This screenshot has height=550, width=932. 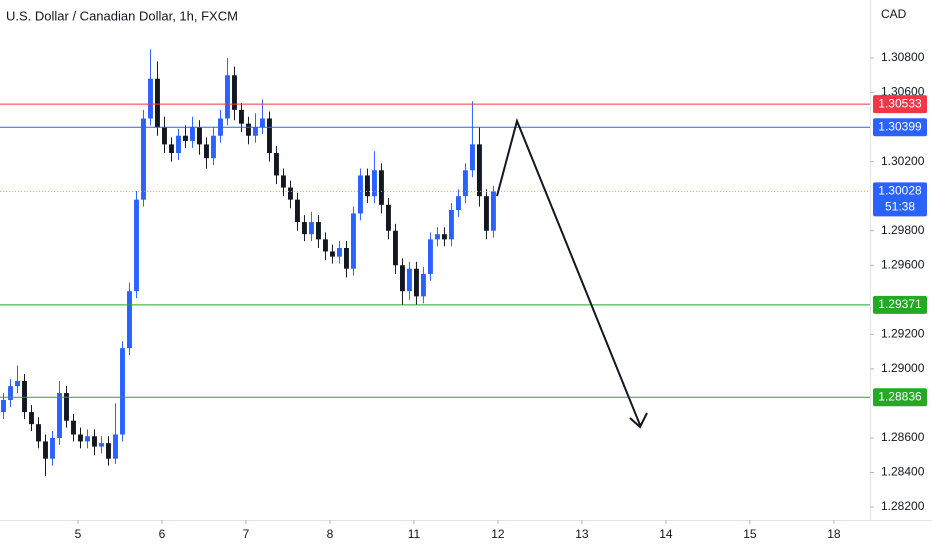 I want to click on price-label: 1.30533, so click(x=900, y=103).